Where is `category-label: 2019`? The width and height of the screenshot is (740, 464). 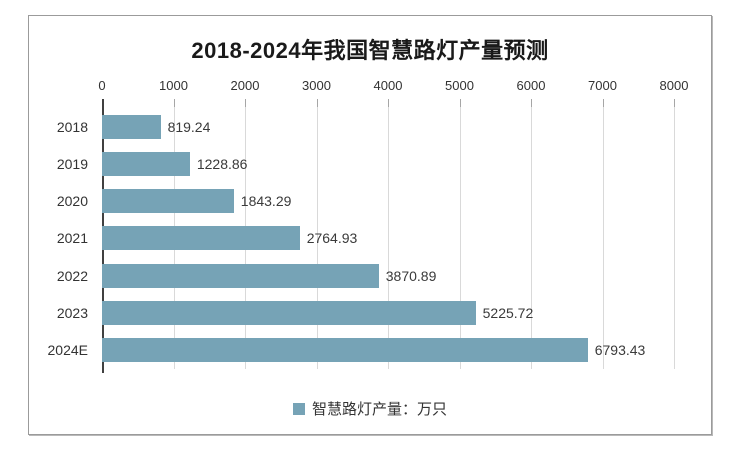
category-label: 2019 is located at coordinates (72, 163).